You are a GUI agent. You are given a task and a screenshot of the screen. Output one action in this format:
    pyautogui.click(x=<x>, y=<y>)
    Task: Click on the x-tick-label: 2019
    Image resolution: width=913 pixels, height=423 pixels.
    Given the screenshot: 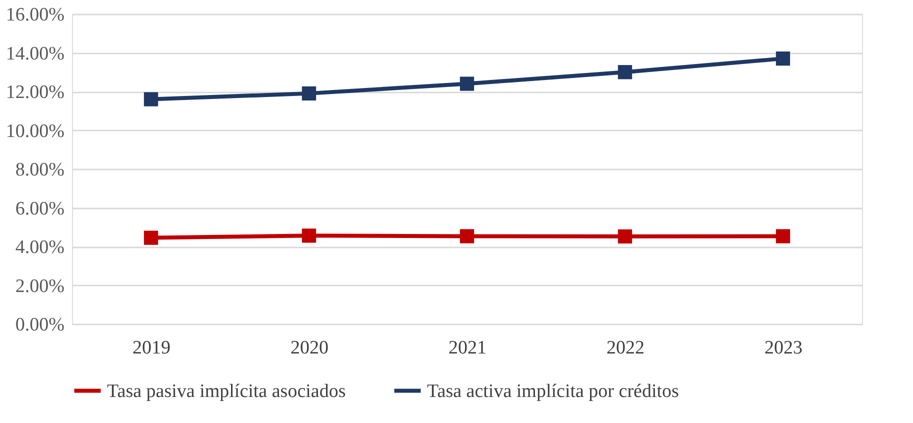 What is the action you would take?
    pyautogui.click(x=151, y=348)
    